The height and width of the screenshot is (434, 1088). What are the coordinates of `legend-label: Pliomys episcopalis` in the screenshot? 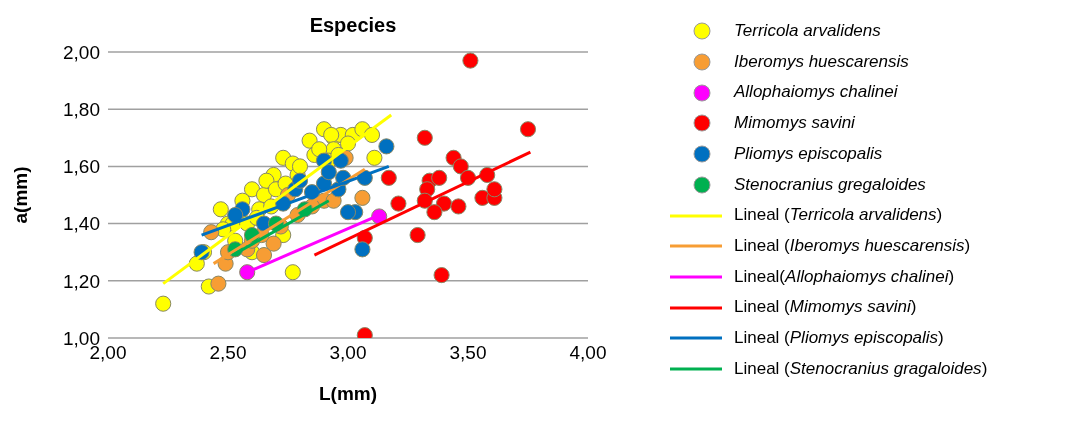 It's located at (808, 153).